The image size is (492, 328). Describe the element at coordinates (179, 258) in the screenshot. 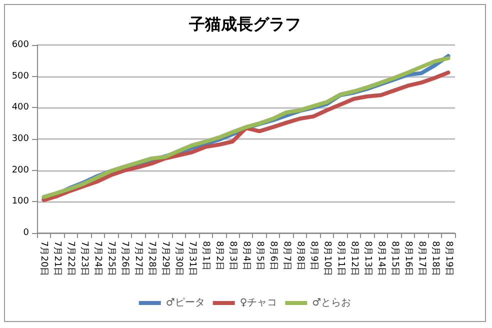

I see `x-tick-label: 7月30日` at that location.